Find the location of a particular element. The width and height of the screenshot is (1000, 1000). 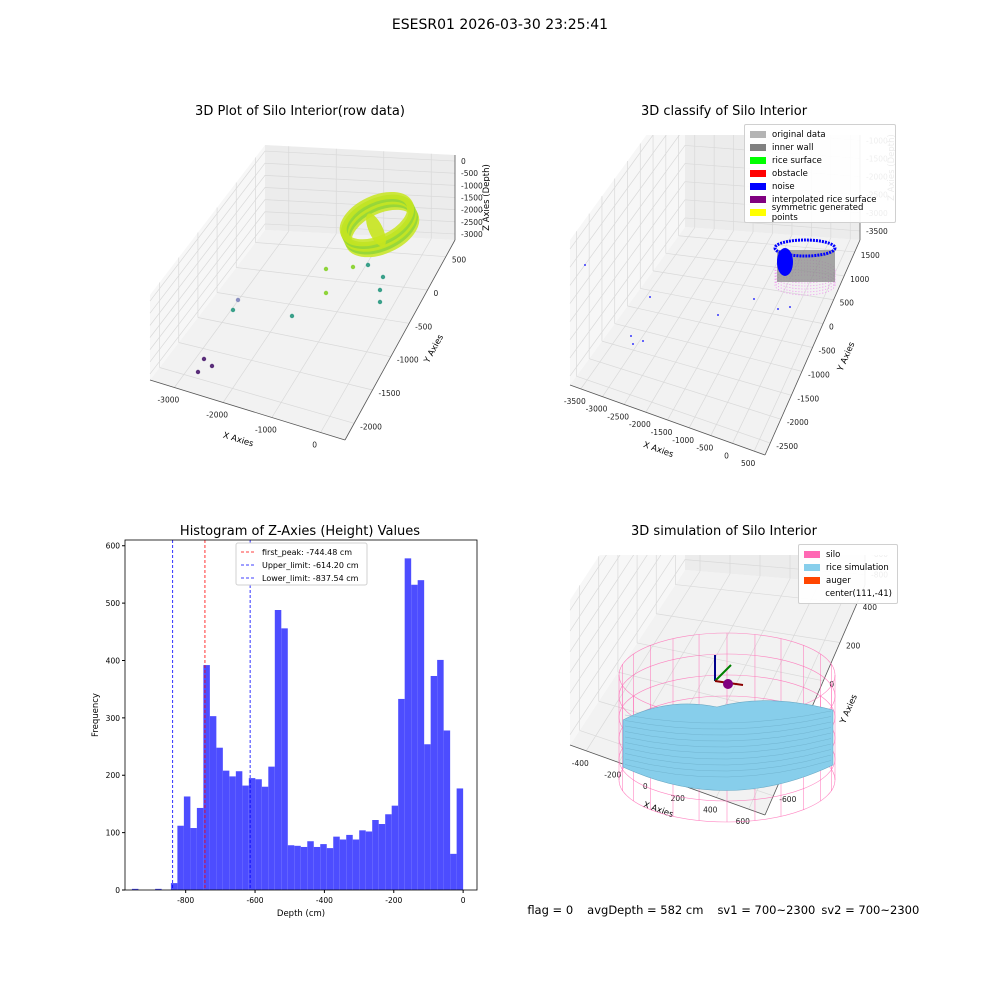

legend-label: center(111,-41) is located at coordinates (858, 593).